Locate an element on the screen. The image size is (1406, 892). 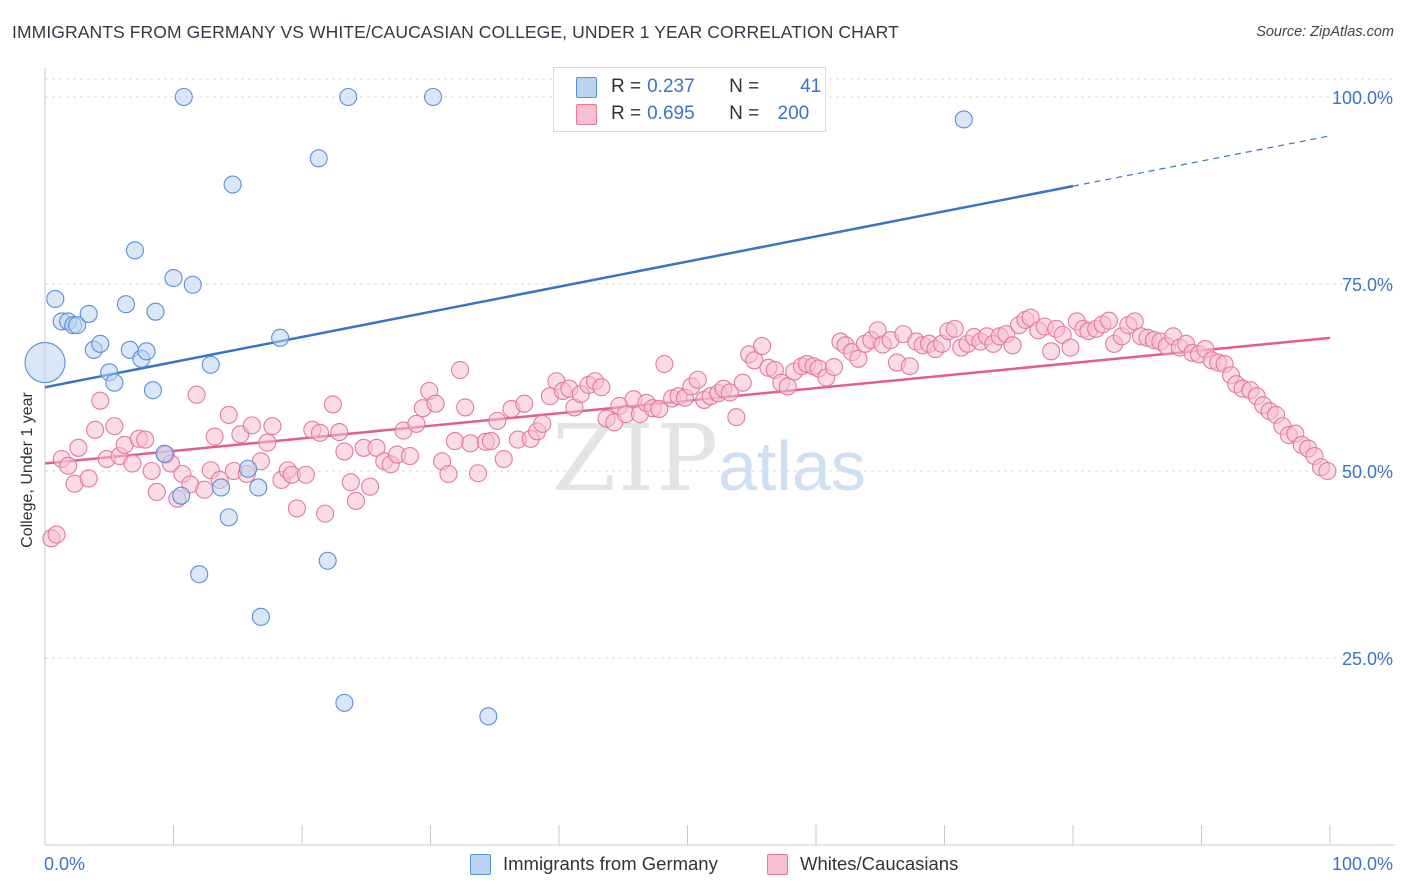
y-tick-label: 75.0% is located at coordinates (1367, 285).